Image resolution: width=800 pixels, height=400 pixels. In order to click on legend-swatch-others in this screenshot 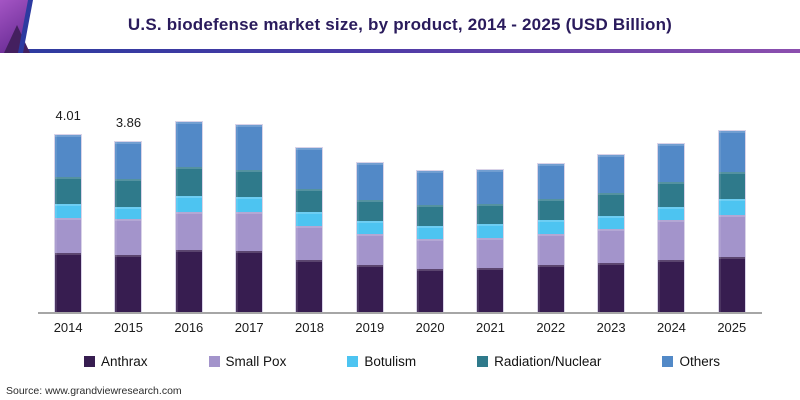, I will do `click(668, 361)`.